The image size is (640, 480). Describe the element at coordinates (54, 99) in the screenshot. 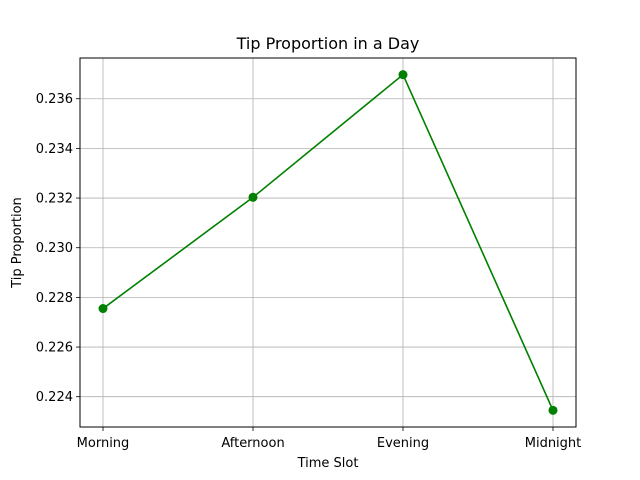

I see `y-tick-label: 0.236` at that location.